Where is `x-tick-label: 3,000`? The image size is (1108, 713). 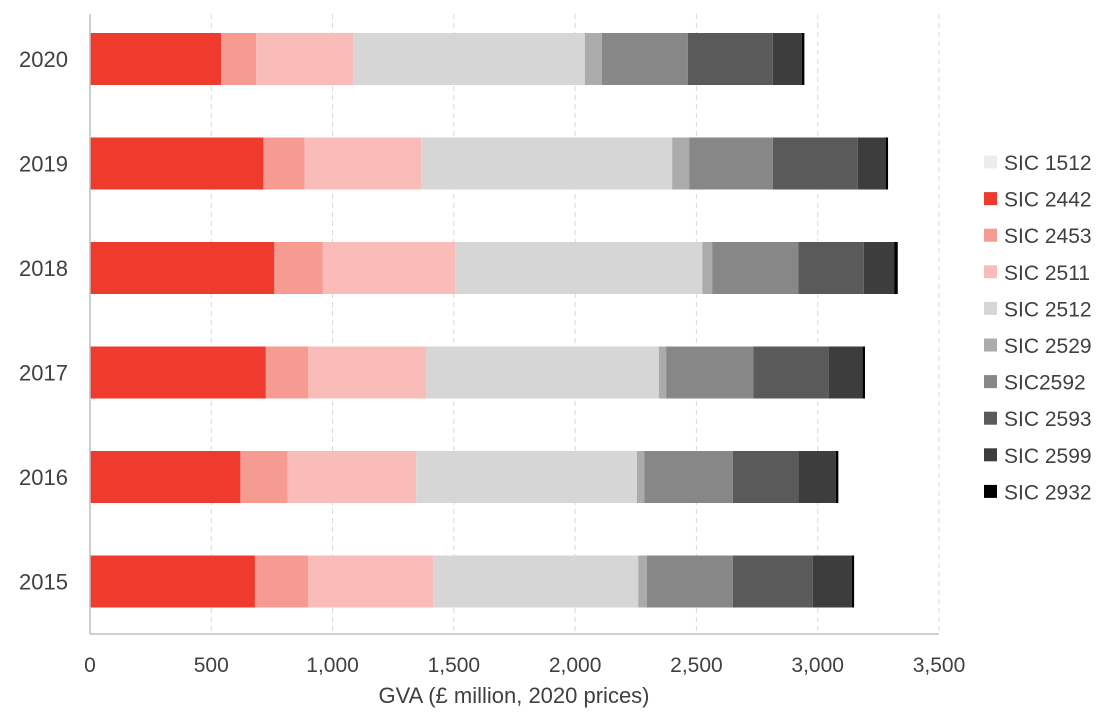
x-tick-label: 3,000 is located at coordinates (817, 665).